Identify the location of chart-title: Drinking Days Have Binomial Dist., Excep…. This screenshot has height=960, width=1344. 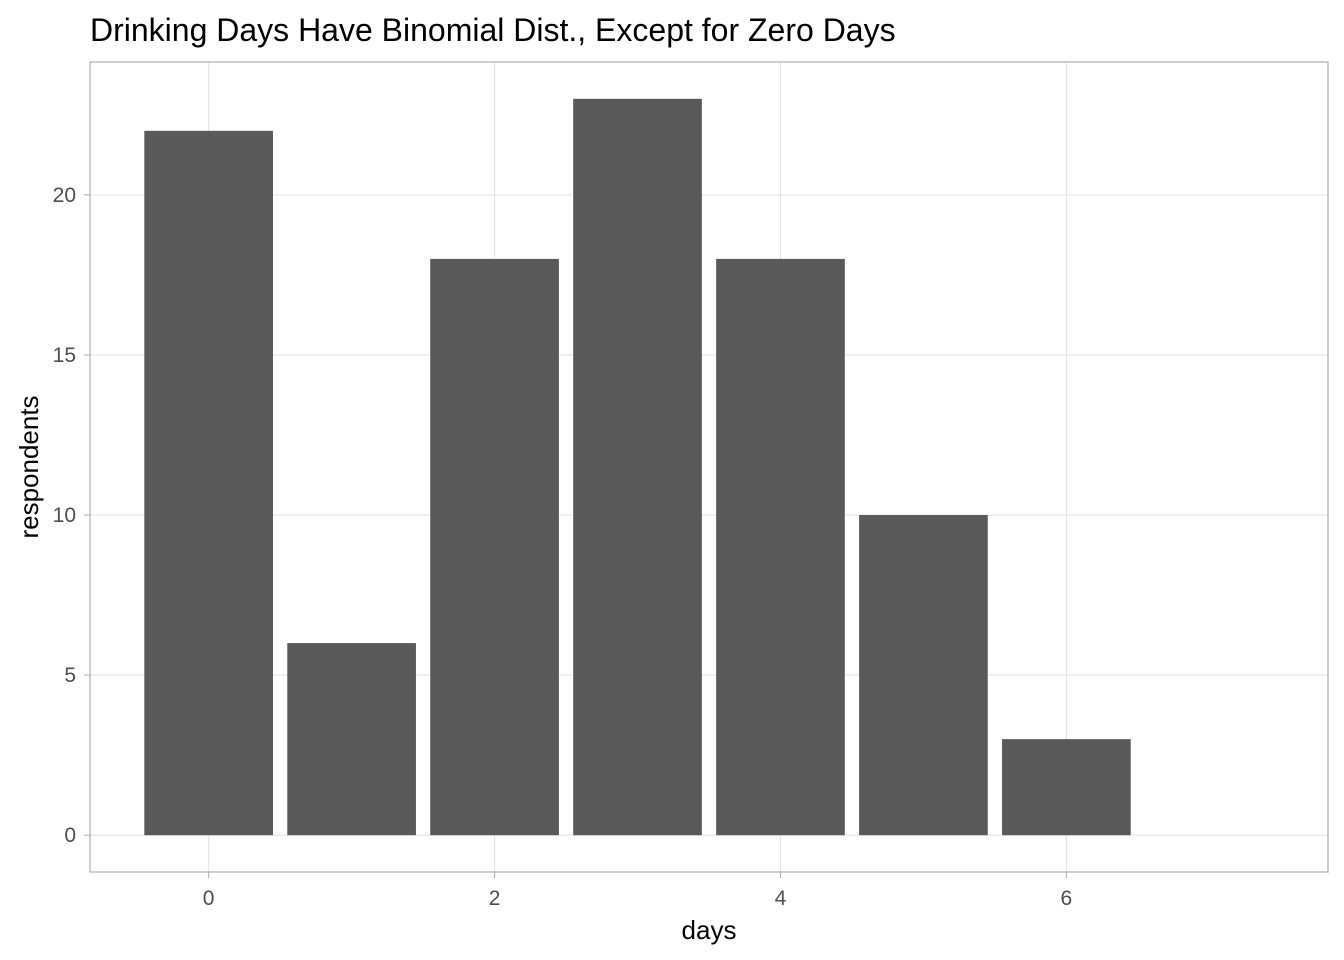
(493, 30).